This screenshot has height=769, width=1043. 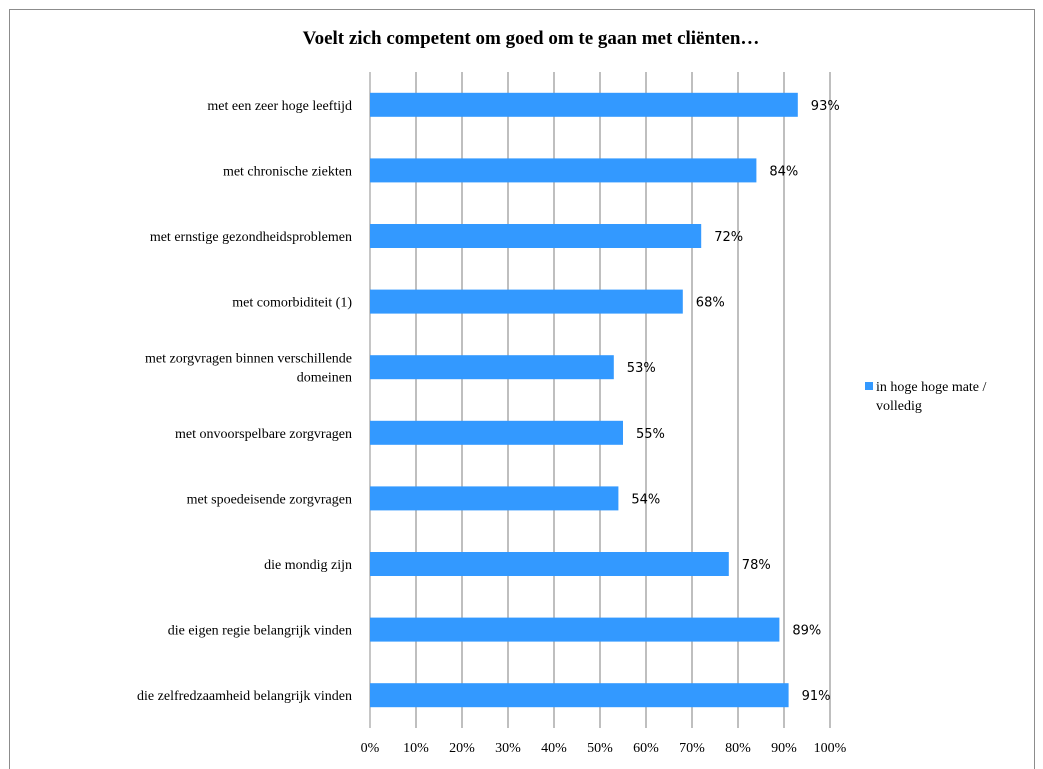 I want to click on data-label: 78%, so click(x=756, y=565).